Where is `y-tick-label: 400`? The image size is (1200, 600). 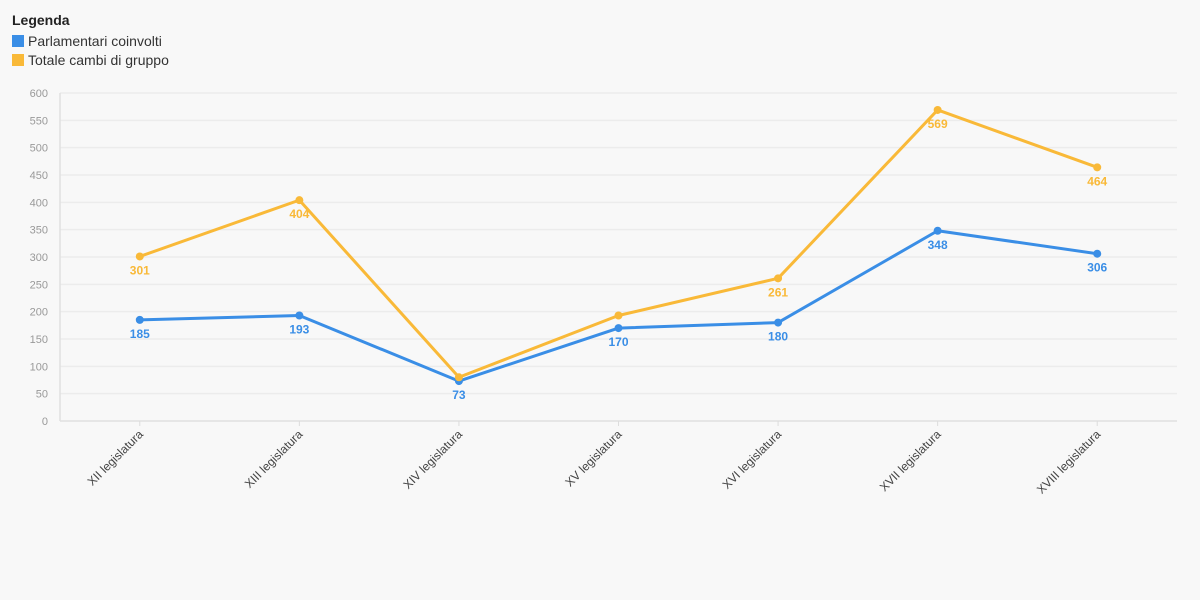
y-tick-label: 400 is located at coordinates (39, 203).